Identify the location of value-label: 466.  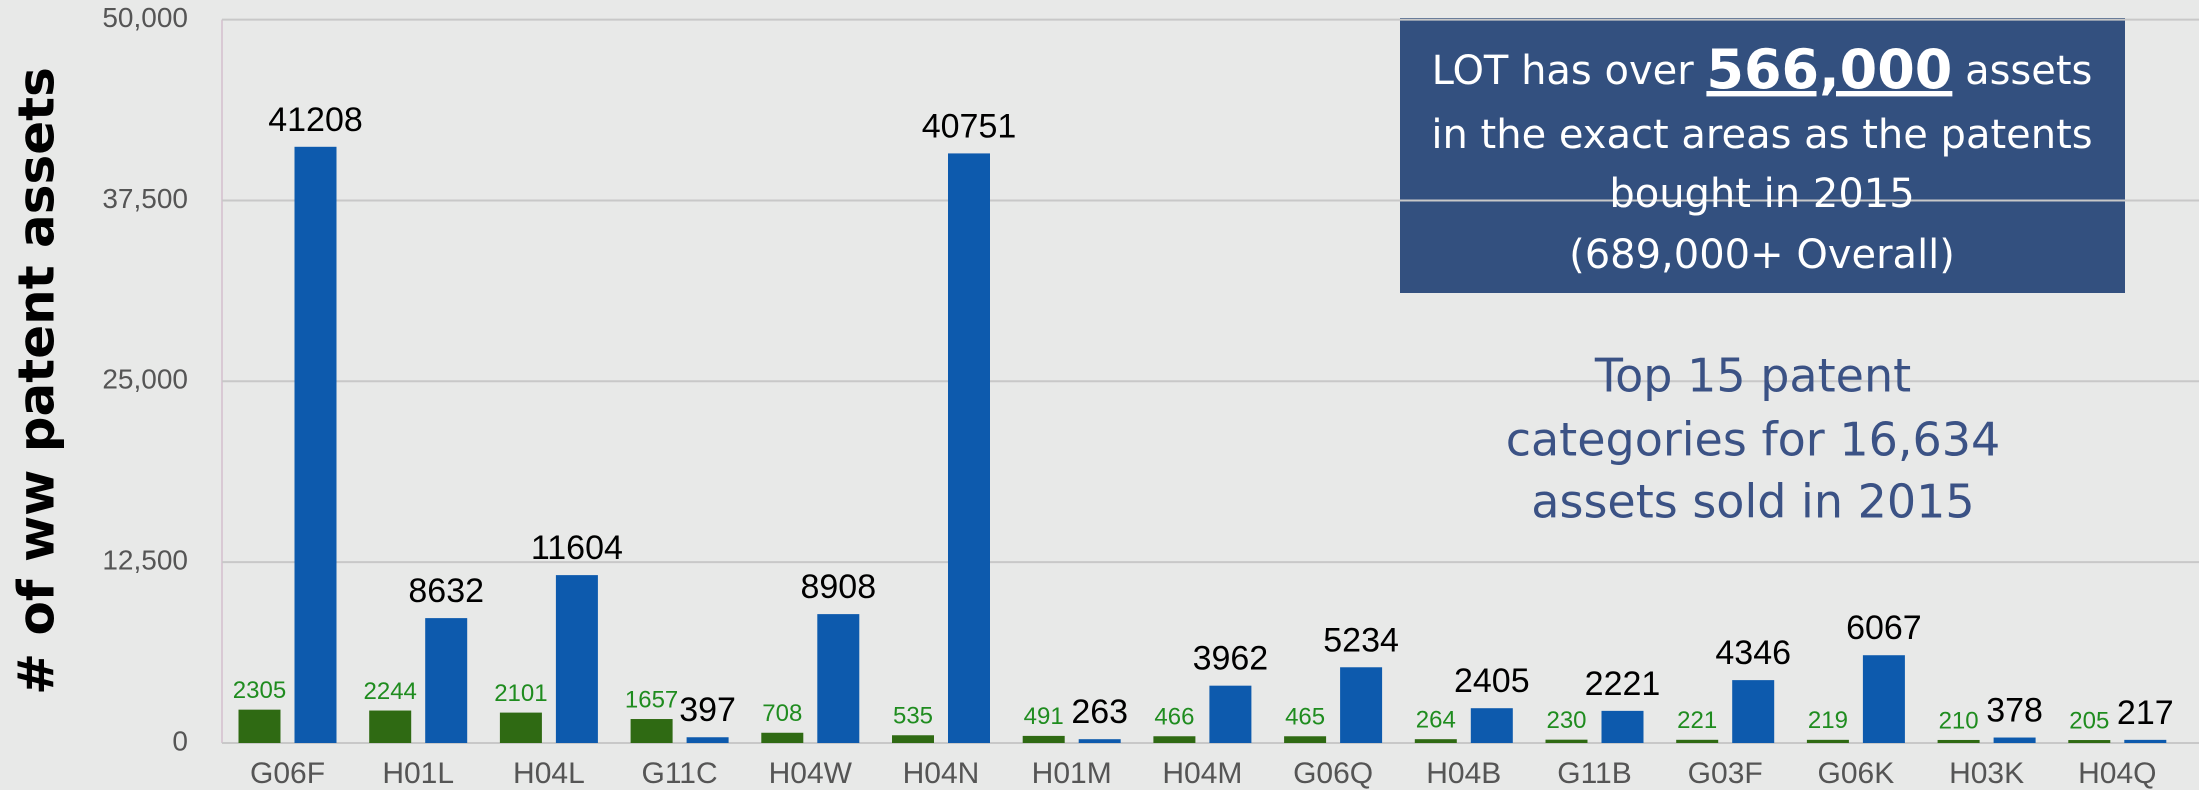
(1174, 717).